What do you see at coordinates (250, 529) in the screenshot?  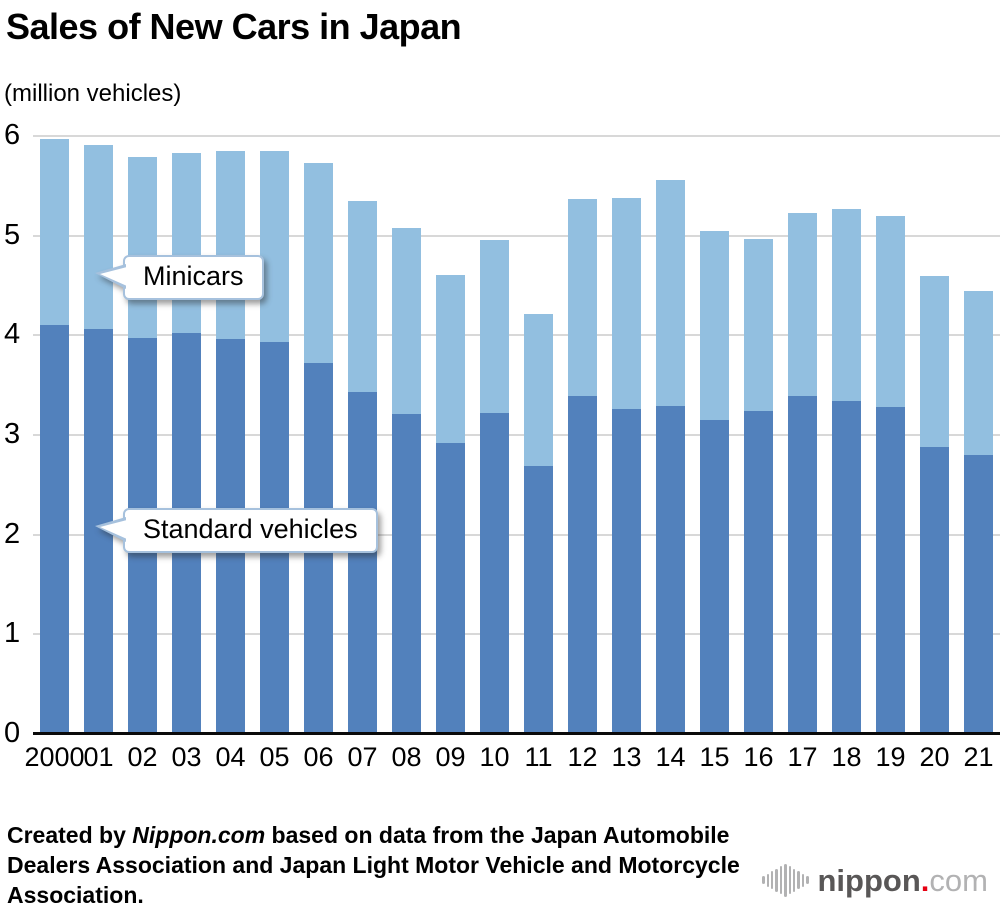 I see `standard-vehicles-callout-label: Standard vehicles` at bounding box center [250, 529].